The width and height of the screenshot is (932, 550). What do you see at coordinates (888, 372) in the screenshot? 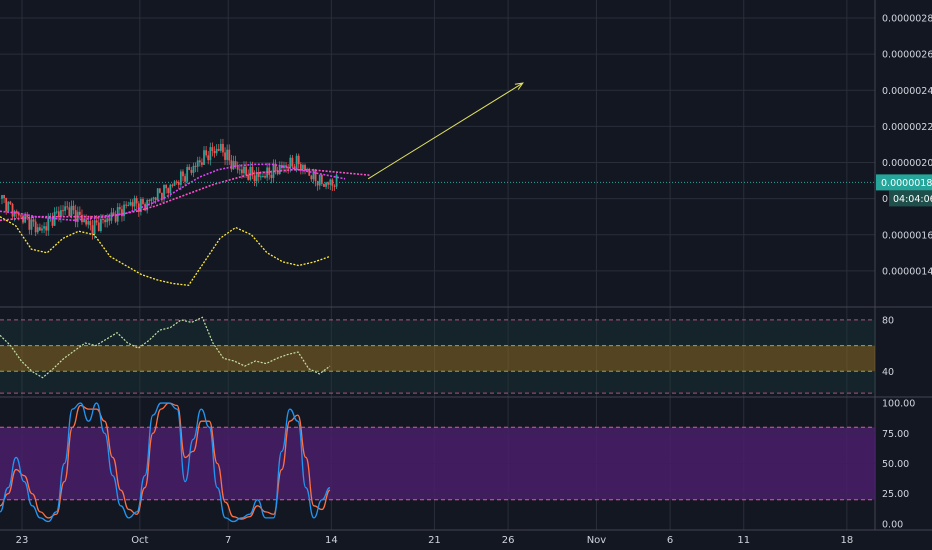
I see `rsi-tick-label: 40` at bounding box center [888, 372].